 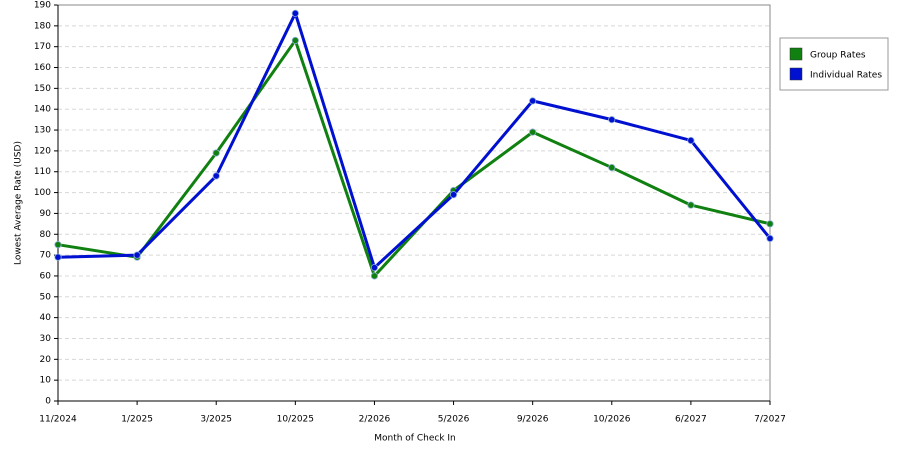 I want to click on y-tick-label: 190, so click(x=42, y=6).